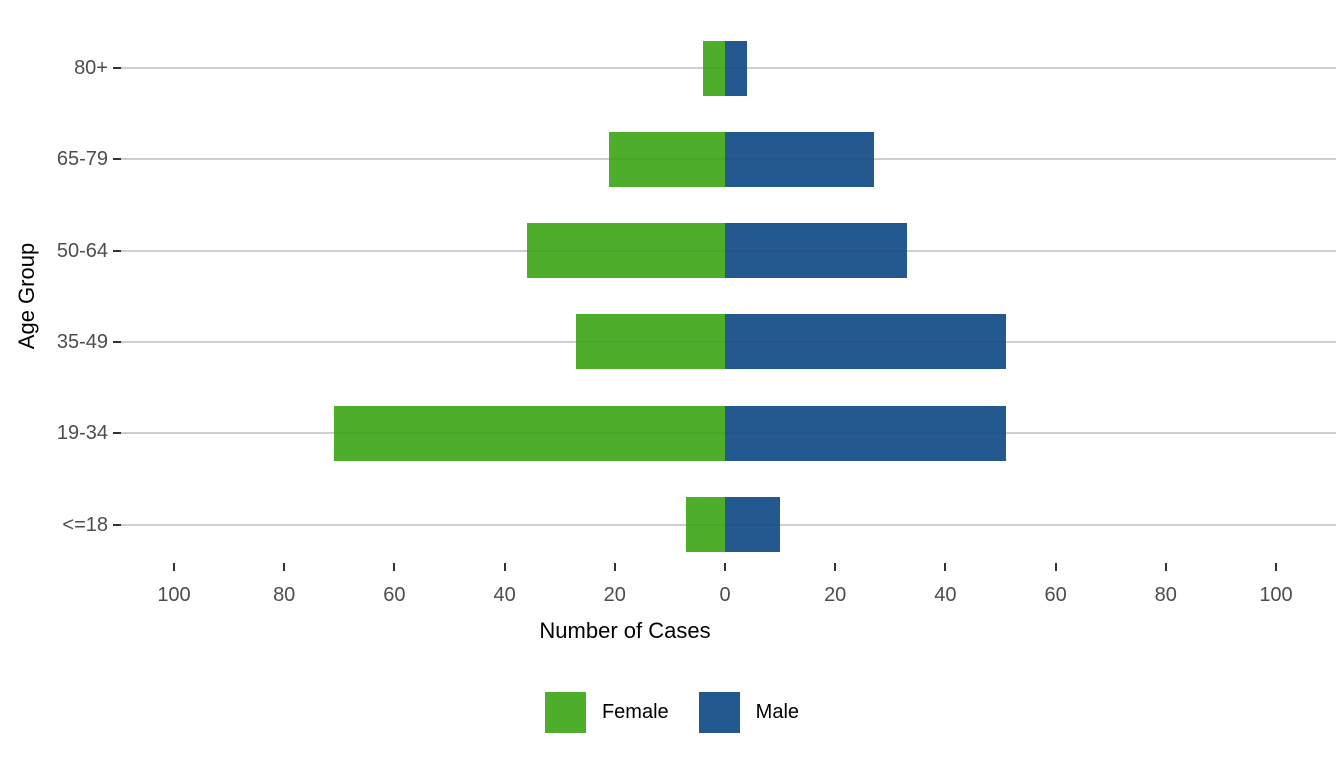 This screenshot has width=1344, height=768. Describe the element at coordinates (82, 250) in the screenshot. I see `y-tick-label-50-64: 50-64` at that location.